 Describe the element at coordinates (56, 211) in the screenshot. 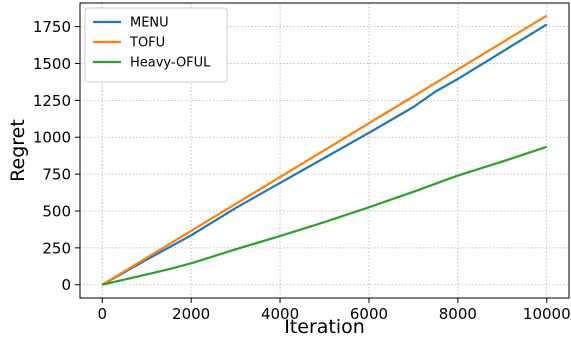

I see `y-tick-label: 500` at that location.